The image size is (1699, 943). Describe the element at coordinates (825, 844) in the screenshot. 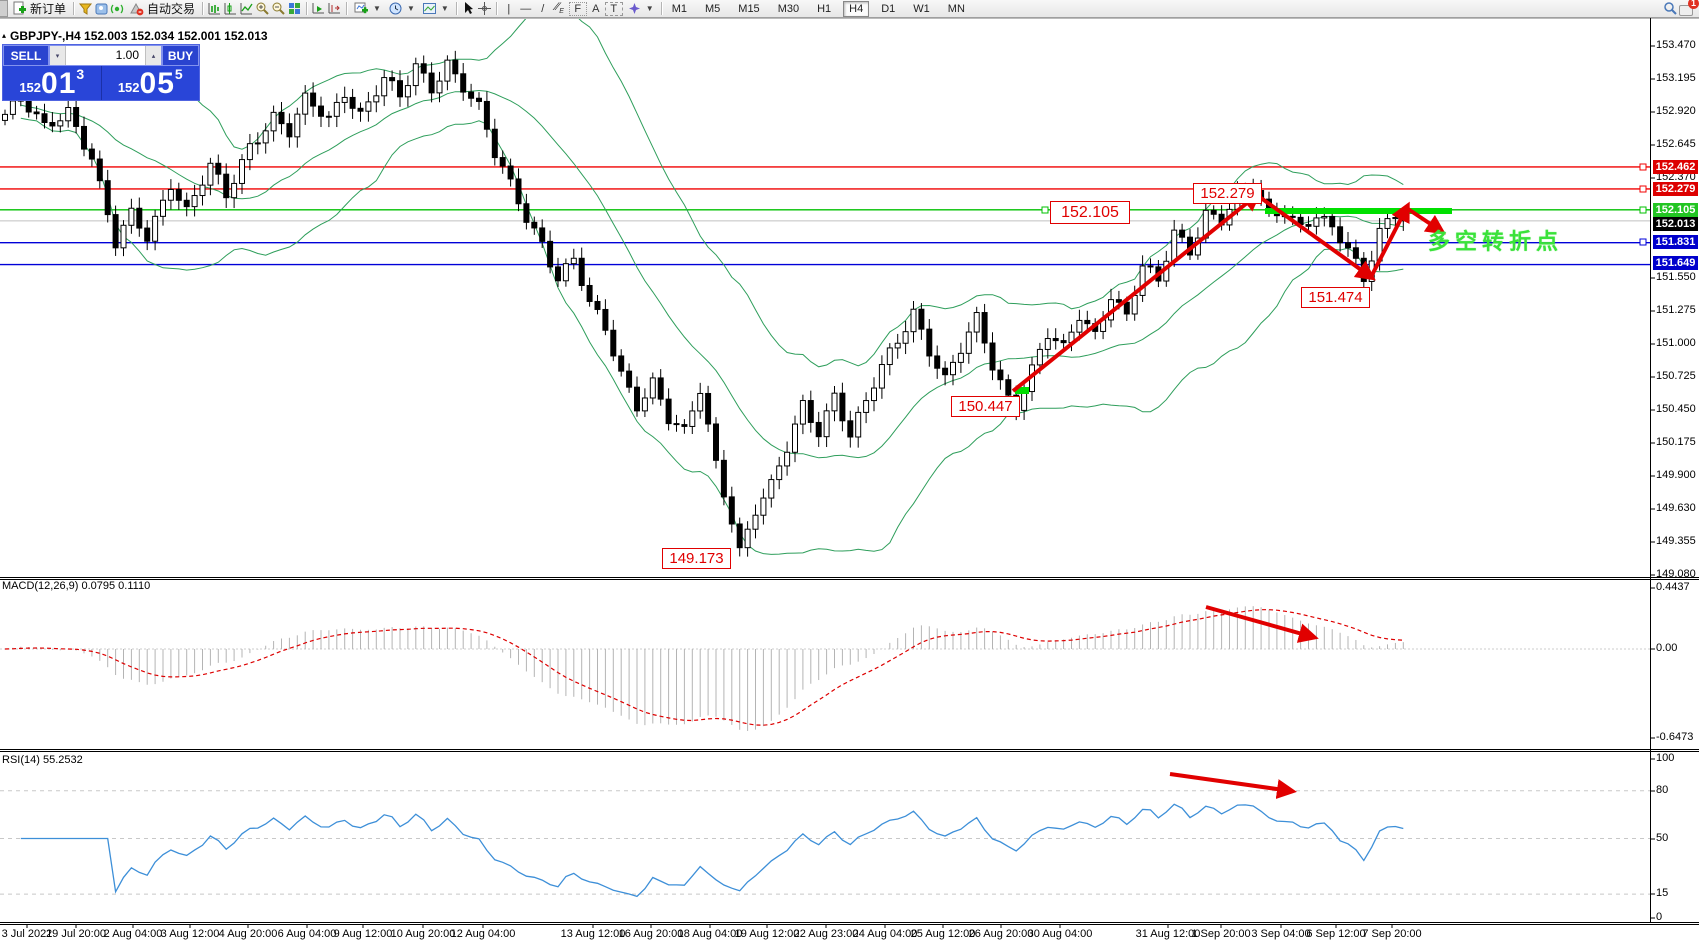

I see `rsi-pane` at that location.